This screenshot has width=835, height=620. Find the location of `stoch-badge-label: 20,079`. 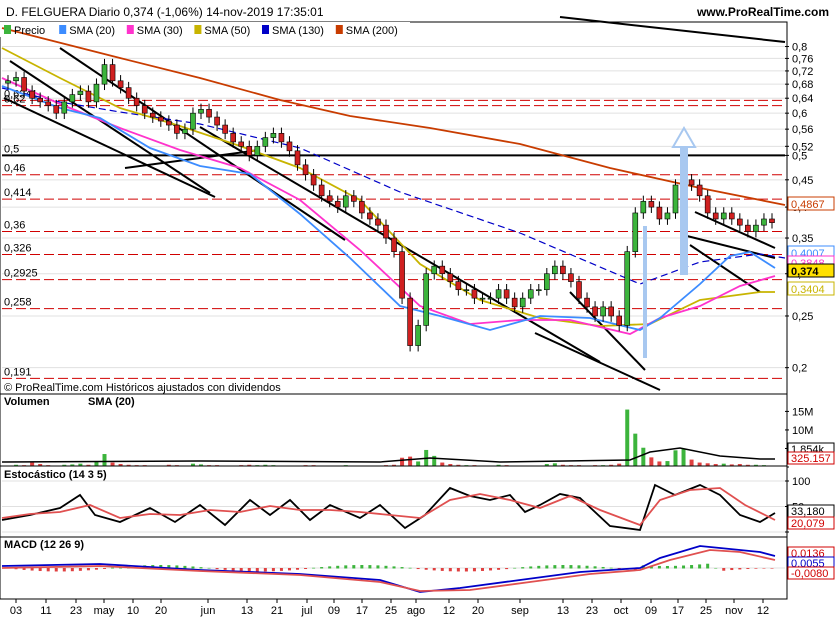

stoch-badge-label: 20,079 is located at coordinates (808, 524).